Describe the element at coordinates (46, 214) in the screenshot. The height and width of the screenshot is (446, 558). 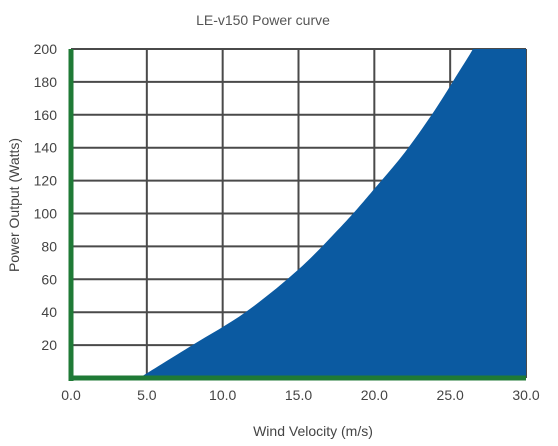
I see `y-tick-label: 100` at that location.